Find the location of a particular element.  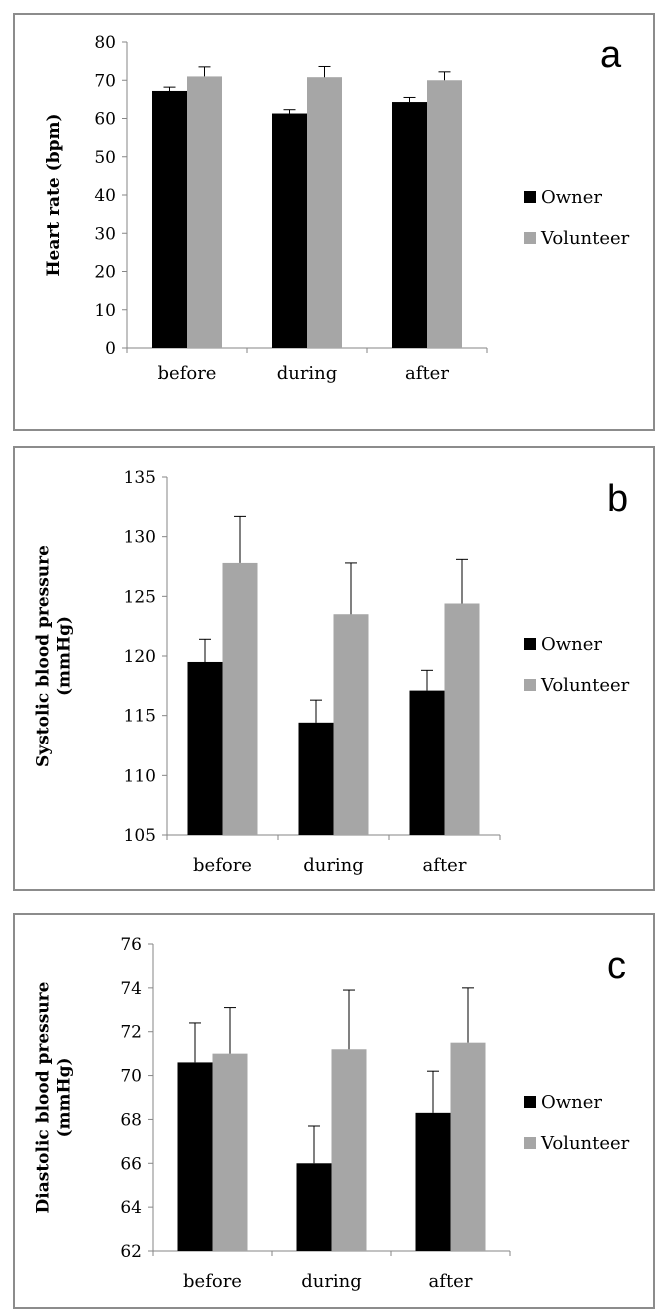

y-tick-label: 64 is located at coordinates (131, 1208).